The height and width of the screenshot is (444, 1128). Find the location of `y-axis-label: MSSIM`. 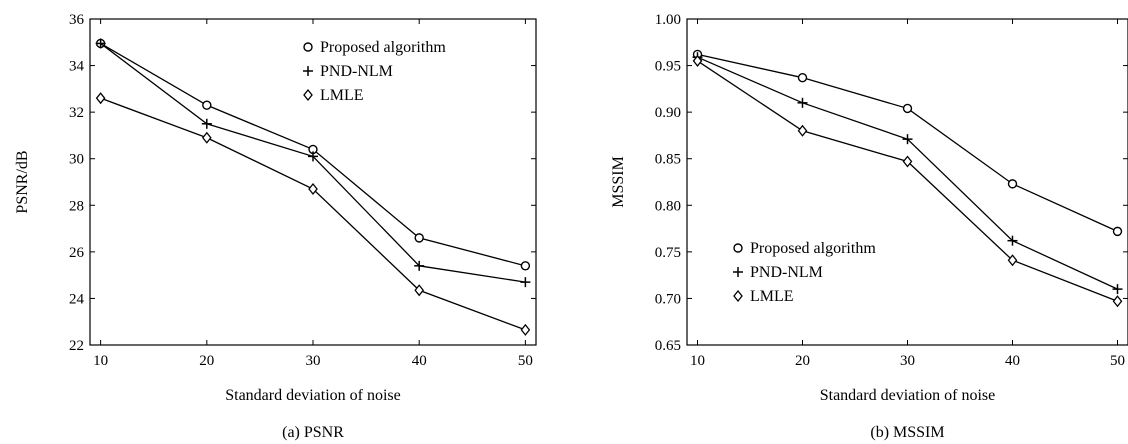

y-axis-label: MSSIM is located at coordinates (618, 182).